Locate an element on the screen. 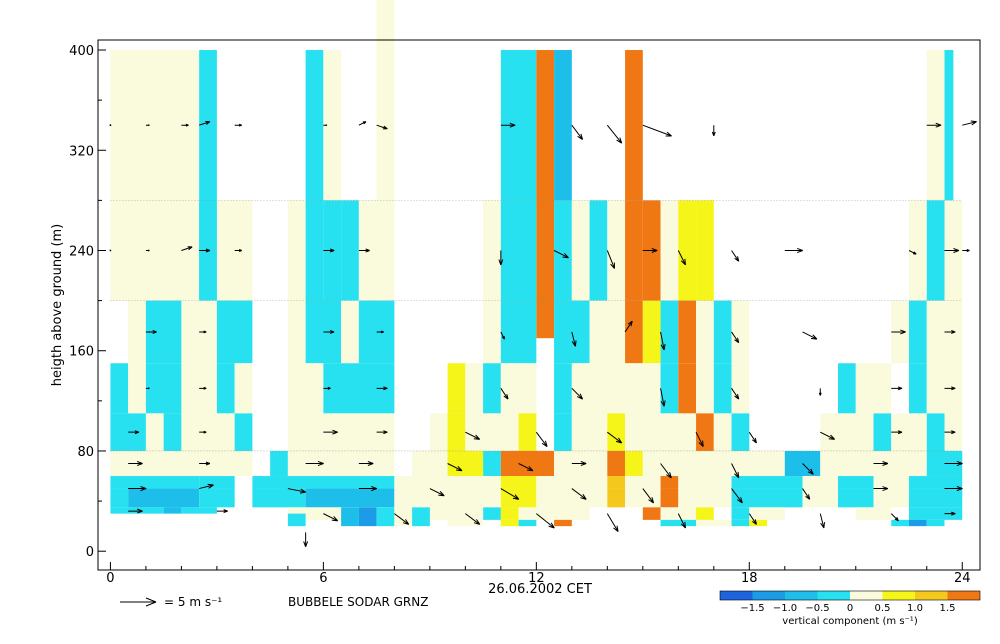  x-tick-label: 12 is located at coordinates (536, 578).